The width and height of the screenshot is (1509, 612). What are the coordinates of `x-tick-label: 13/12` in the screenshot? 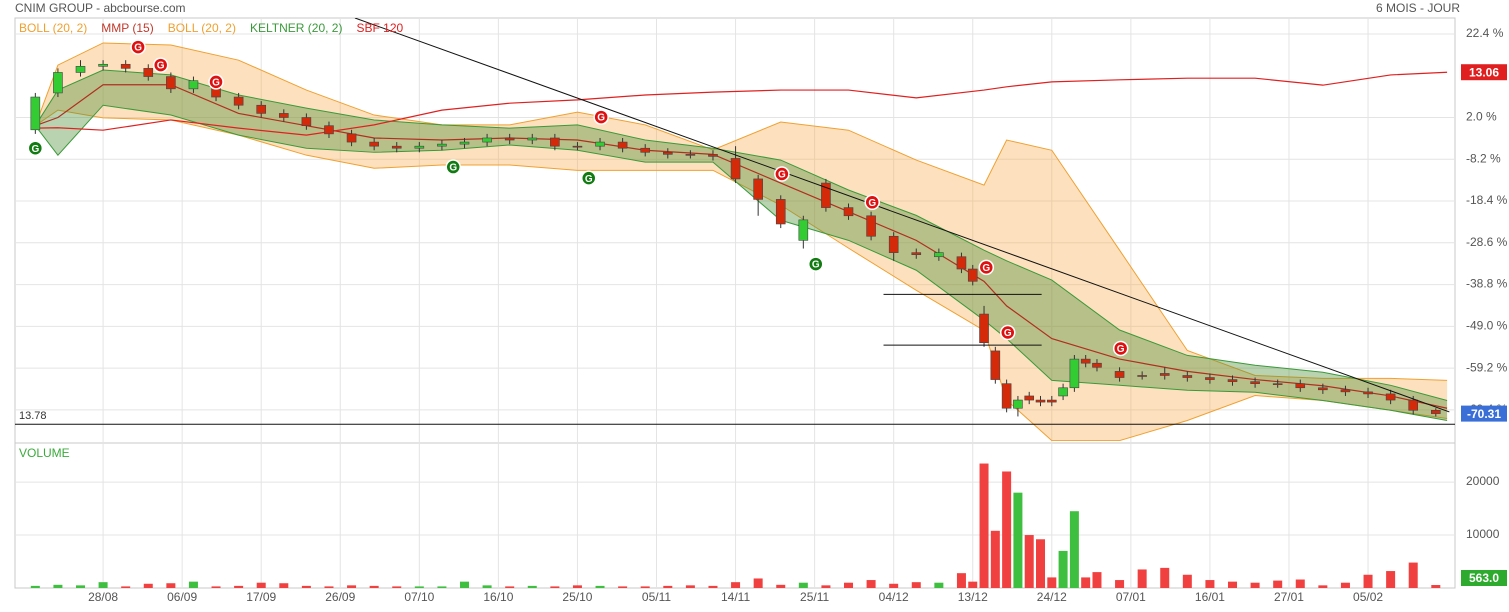 It's located at (973, 597).